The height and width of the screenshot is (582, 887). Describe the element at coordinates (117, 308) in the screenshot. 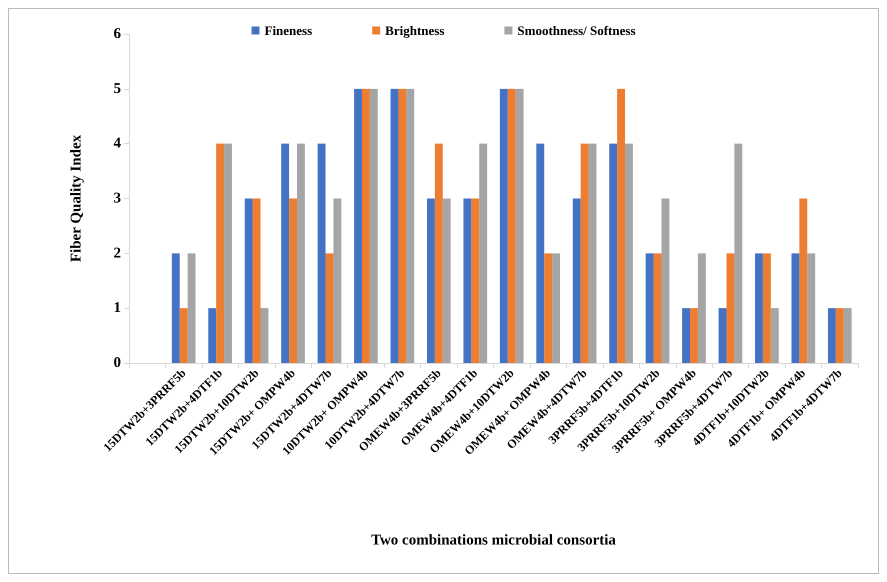

I see `y-tick-label: 1` at that location.